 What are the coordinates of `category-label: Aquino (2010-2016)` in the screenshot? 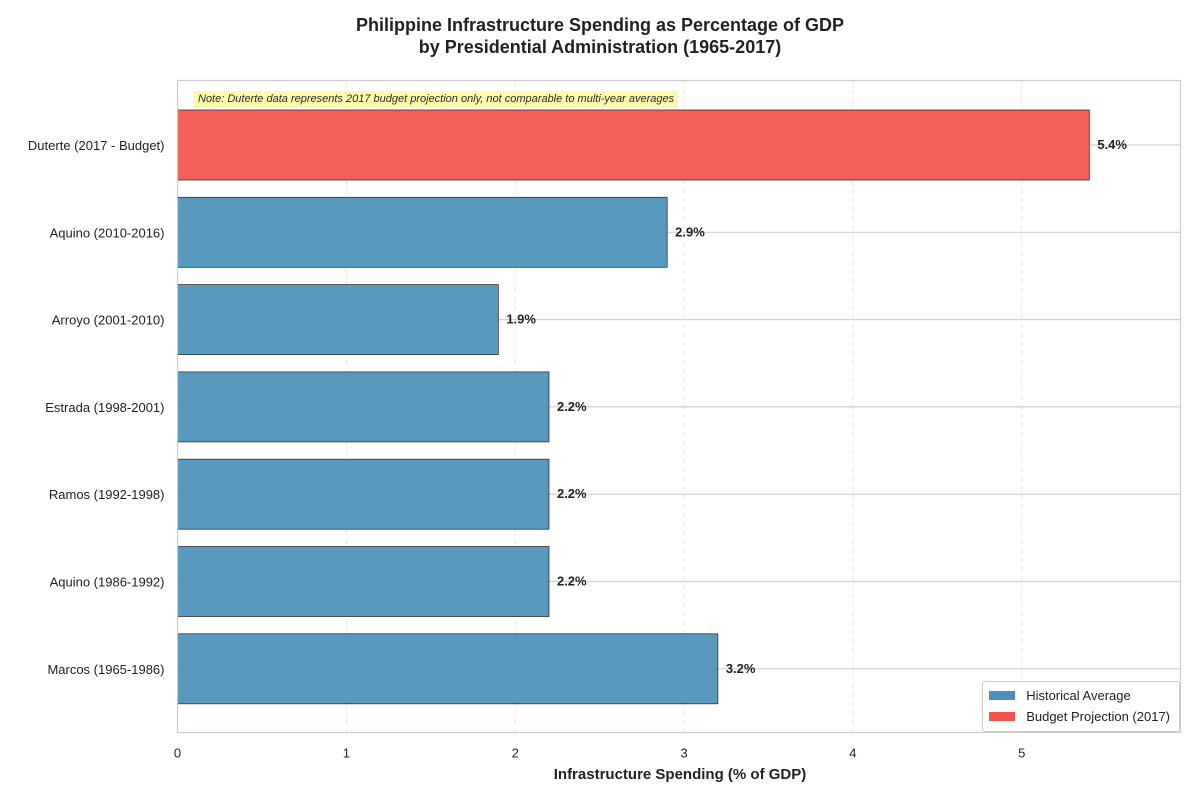 It's located at (107, 232).